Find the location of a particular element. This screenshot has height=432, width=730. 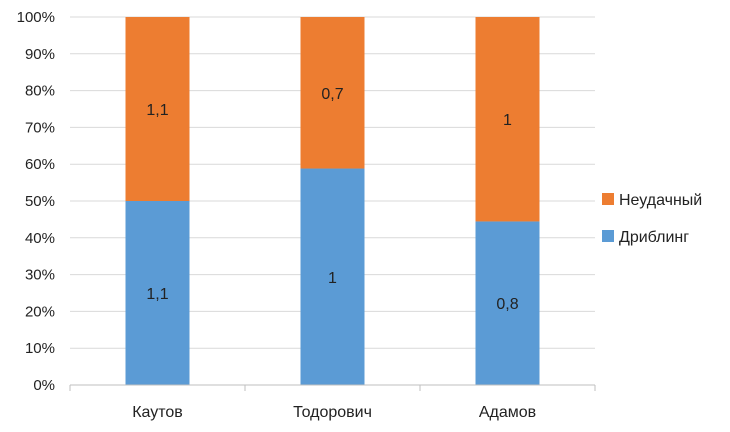

y-tick-label: 100% is located at coordinates (36, 17).